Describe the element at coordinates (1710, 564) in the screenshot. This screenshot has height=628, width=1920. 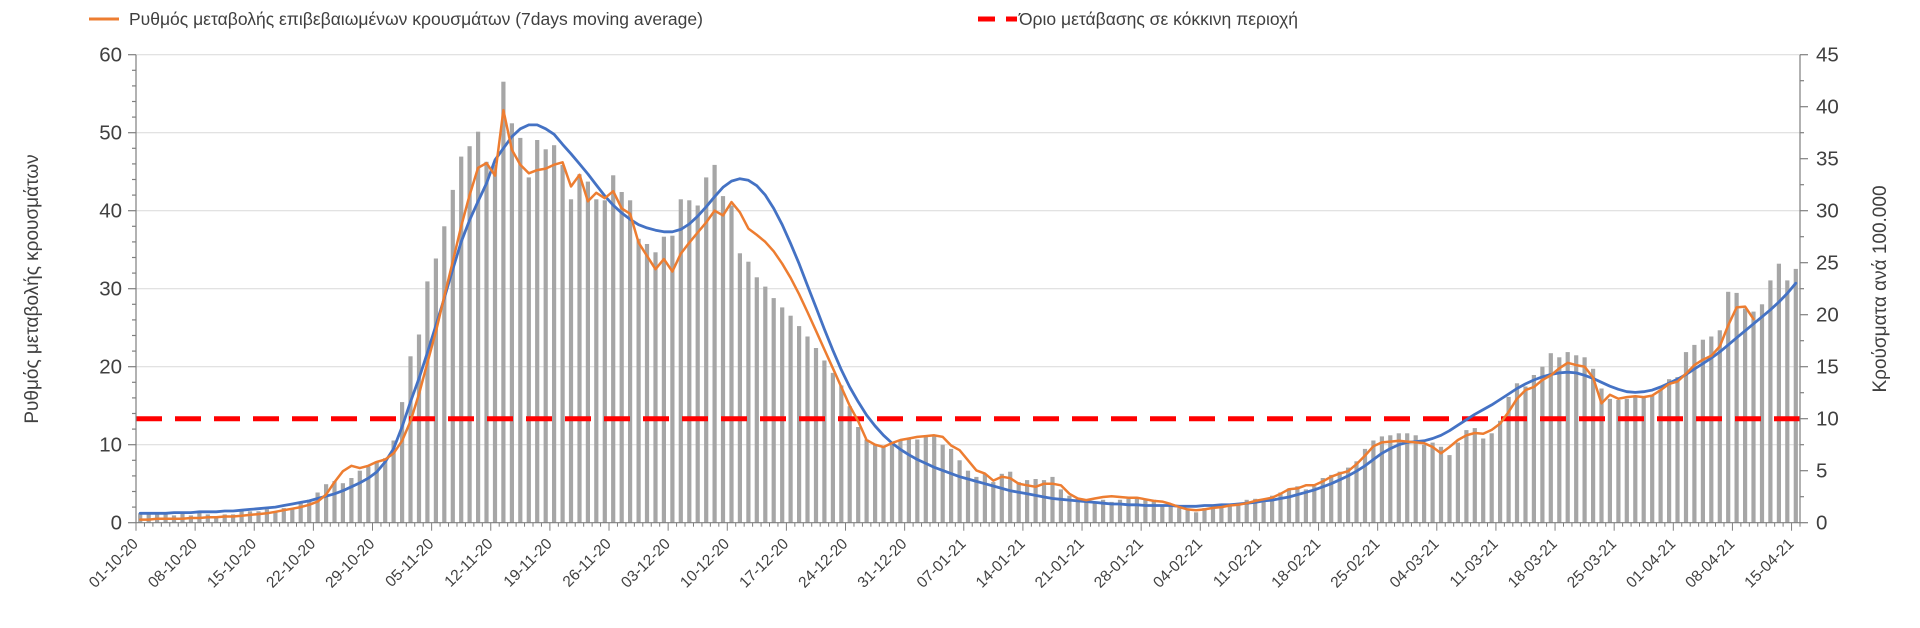
I see `x-tick-label: 08-04-21` at that location.